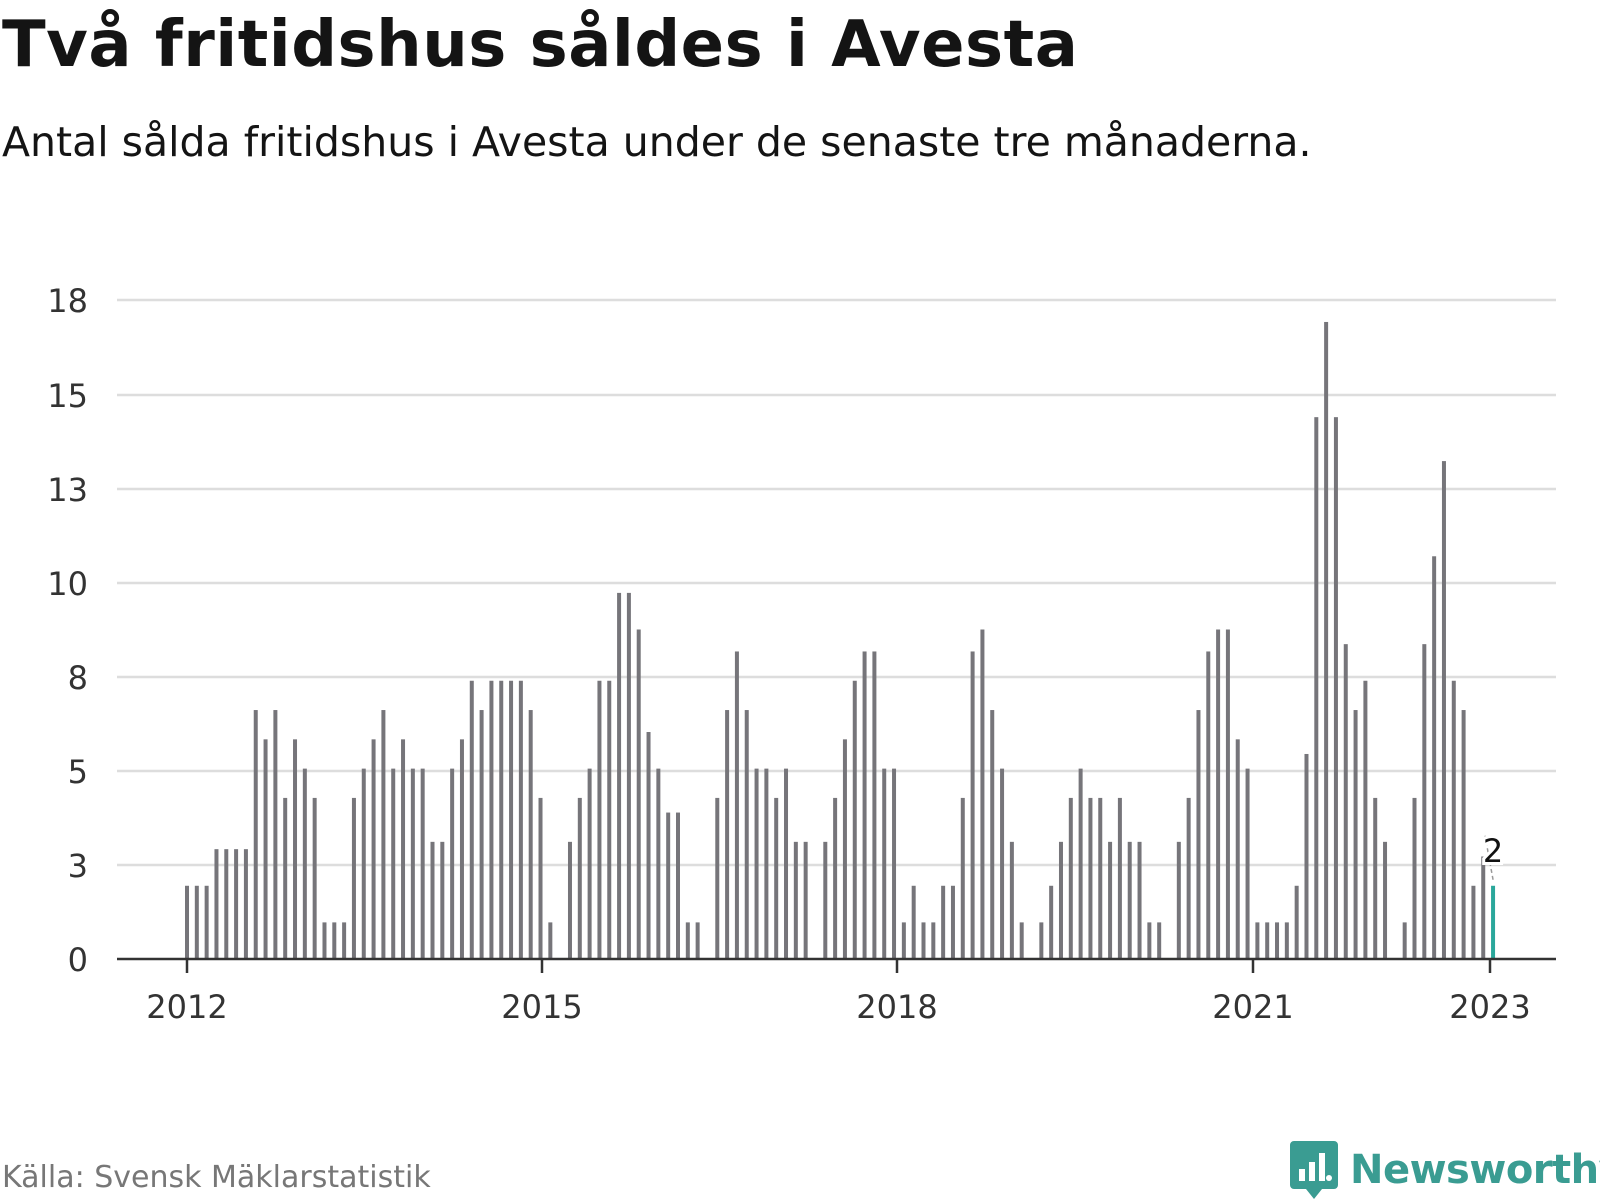  I want to click on y-tick-label: 13, so click(67, 490).